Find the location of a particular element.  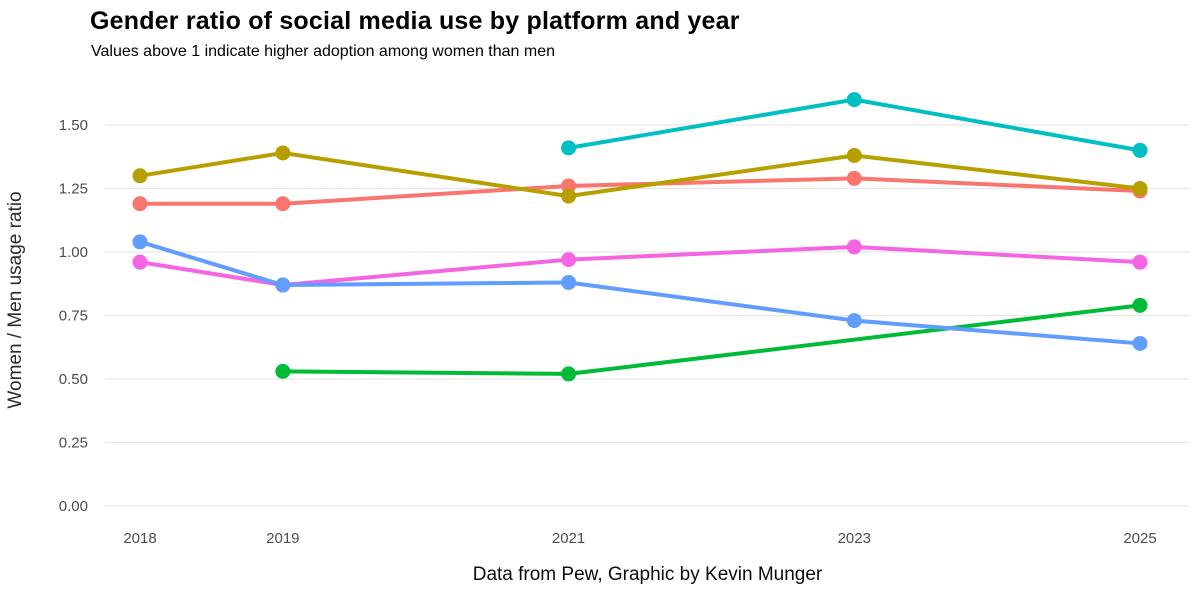

data-point-olive-2019 is located at coordinates (283, 153).